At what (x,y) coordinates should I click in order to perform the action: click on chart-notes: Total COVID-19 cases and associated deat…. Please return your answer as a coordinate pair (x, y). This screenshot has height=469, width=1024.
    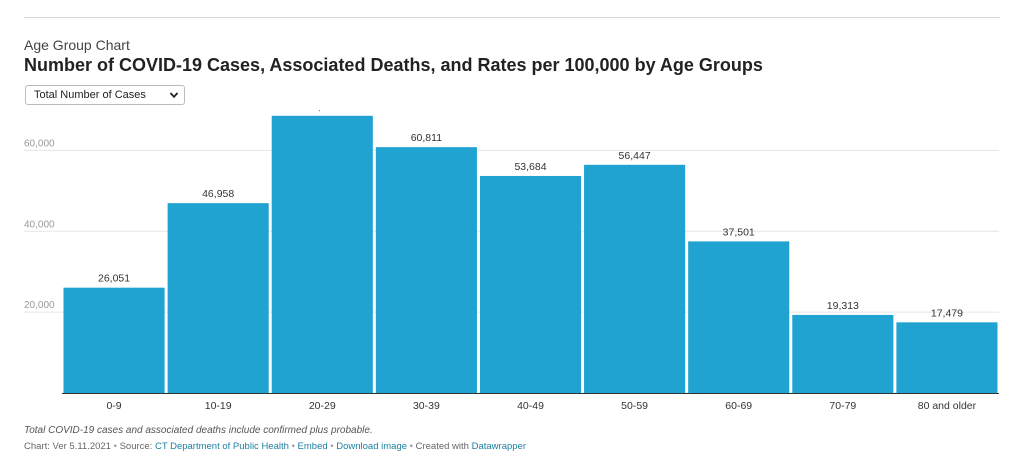
    Looking at the image, I should click on (198, 430).